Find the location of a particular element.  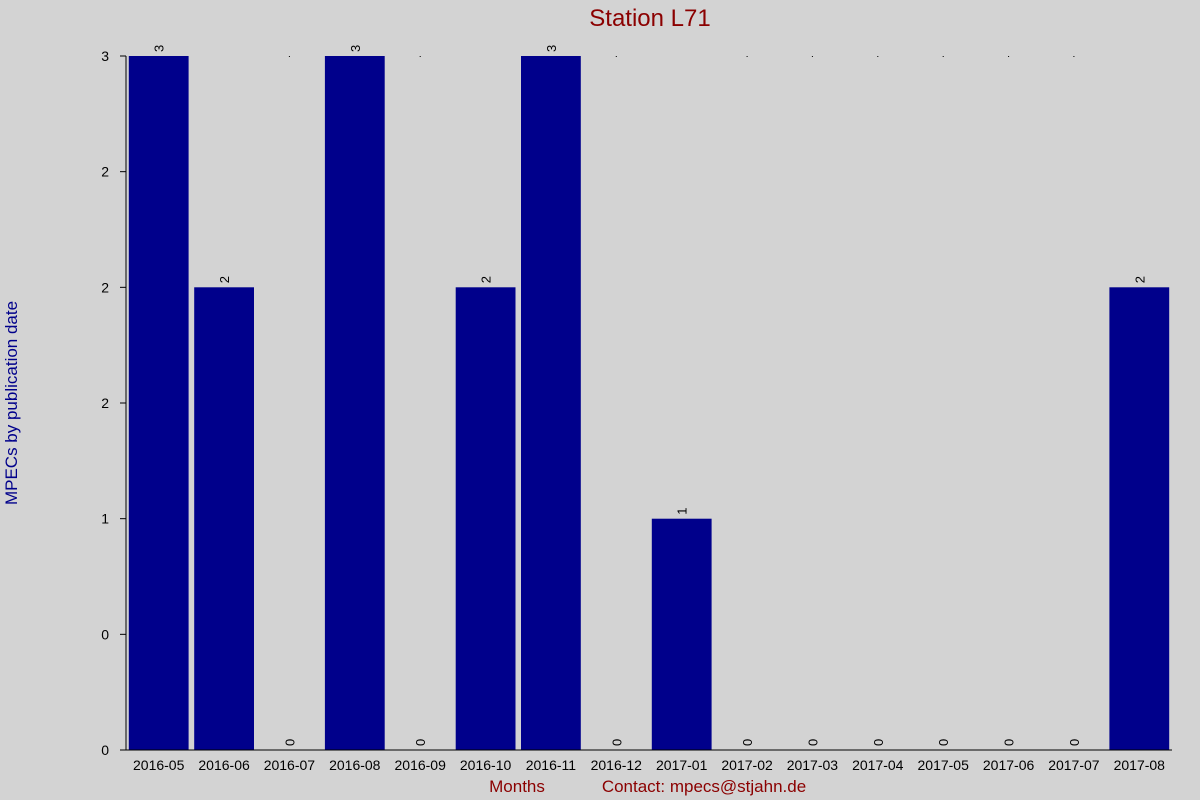

top-dots-group is located at coordinates (681, 56).